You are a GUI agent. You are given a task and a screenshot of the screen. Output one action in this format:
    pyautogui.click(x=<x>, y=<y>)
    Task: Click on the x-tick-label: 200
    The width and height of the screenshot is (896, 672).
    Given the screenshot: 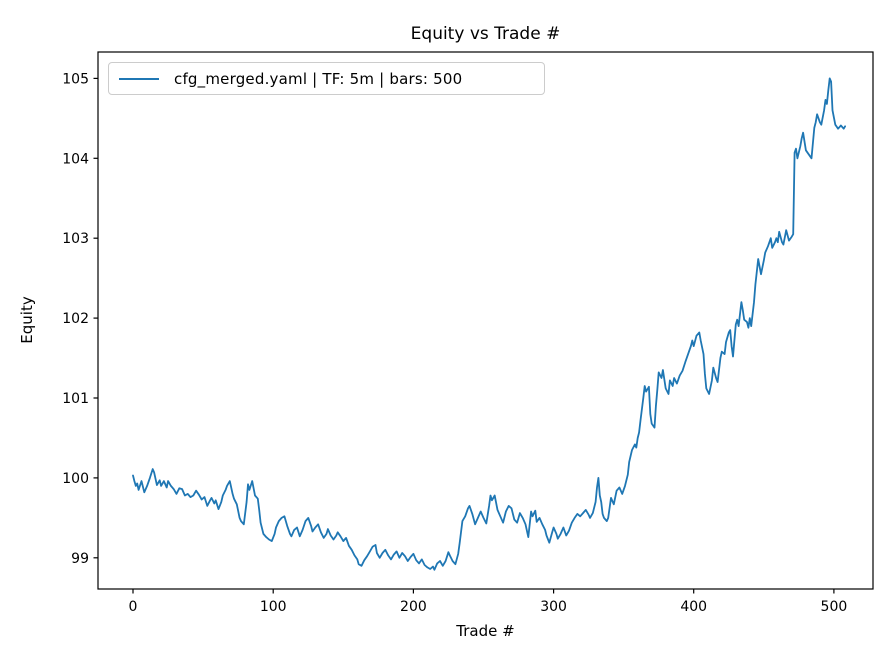 What is the action you would take?
    pyautogui.click(x=413, y=607)
    